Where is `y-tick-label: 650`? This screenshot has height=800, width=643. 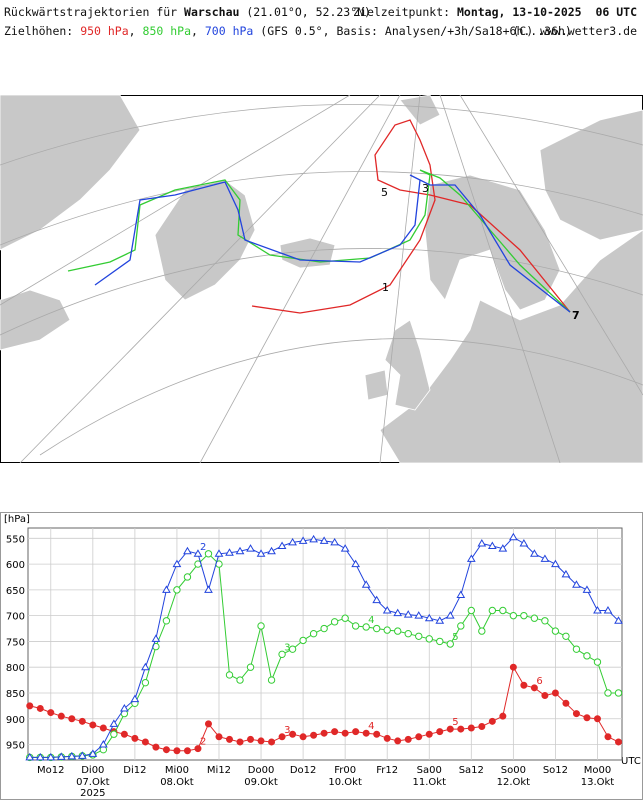
y-tick-label: 650 is located at coordinates (15, 591).